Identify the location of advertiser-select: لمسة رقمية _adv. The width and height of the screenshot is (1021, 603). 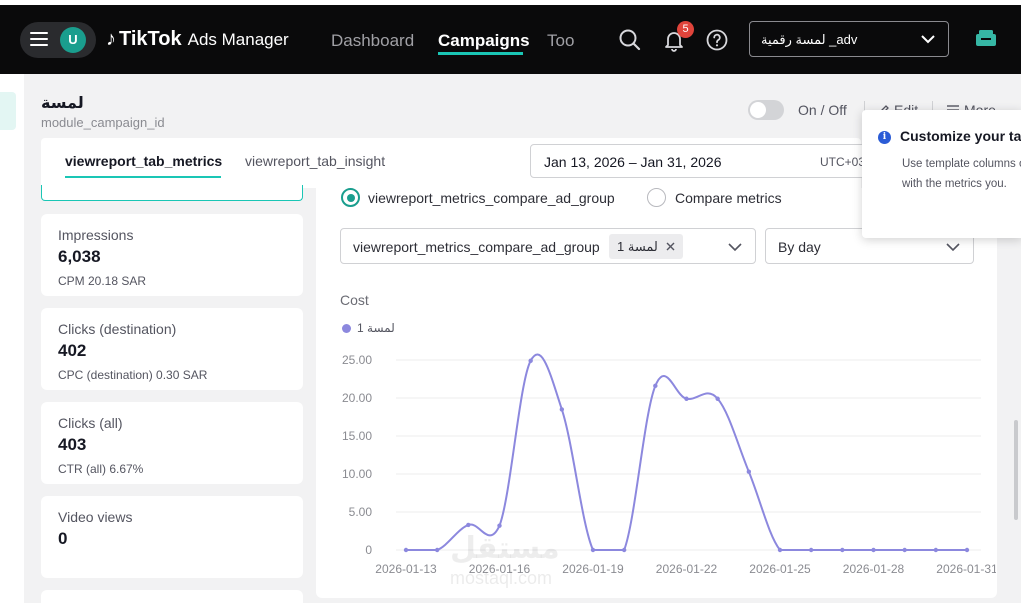
(849, 39).